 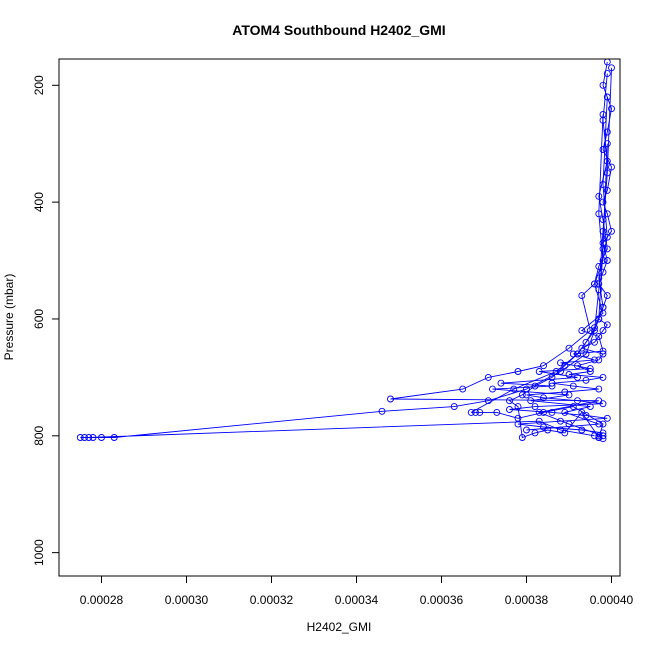 What do you see at coordinates (338, 30) in the screenshot?
I see `chart-title: ATOM4 Southbound H2402_GMI` at bounding box center [338, 30].